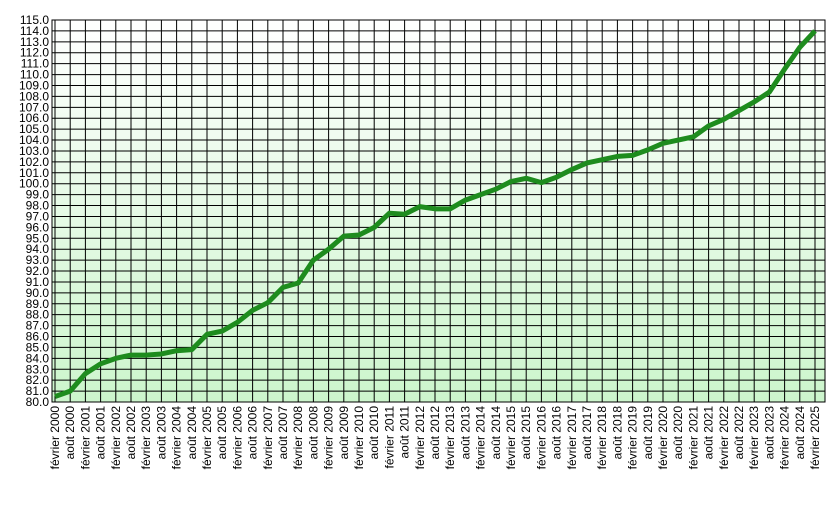 The height and width of the screenshot is (508, 838). What do you see at coordinates (38, 347) in the screenshot?
I see `y-tick-label: 85.0` at bounding box center [38, 347].